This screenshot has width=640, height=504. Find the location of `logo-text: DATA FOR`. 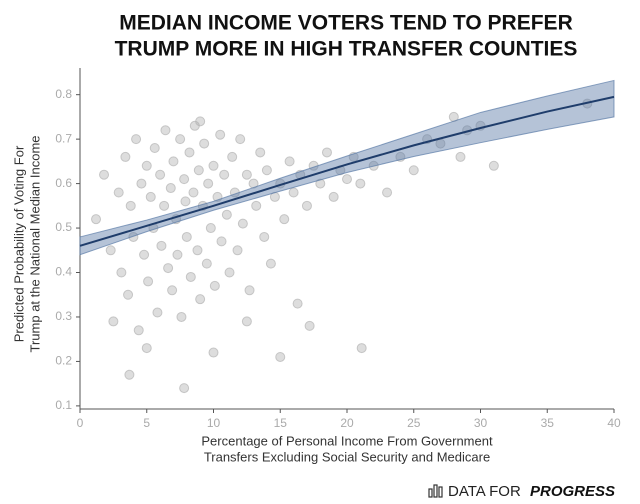

logo-text: DATA FOR is located at coordinates (484, 491).